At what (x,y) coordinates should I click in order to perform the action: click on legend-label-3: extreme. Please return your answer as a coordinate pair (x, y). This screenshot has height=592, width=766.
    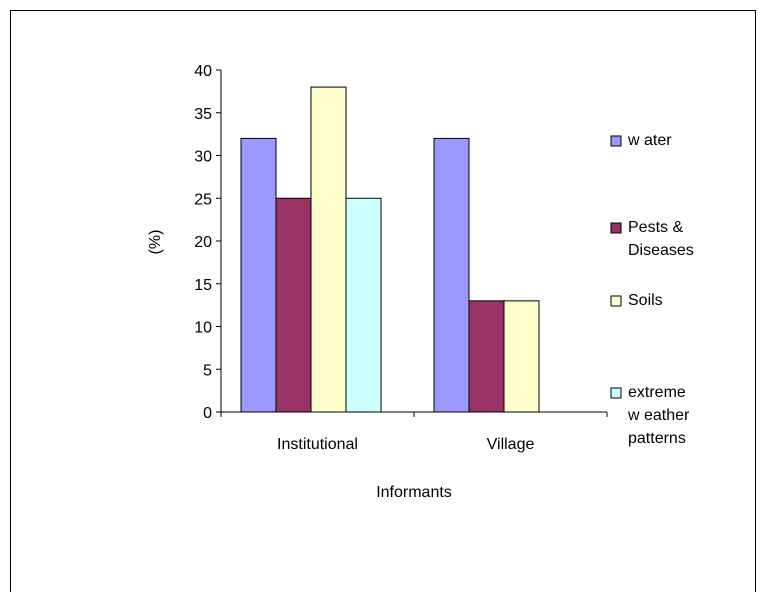
    Looking at the image, I should click on (657, 392).